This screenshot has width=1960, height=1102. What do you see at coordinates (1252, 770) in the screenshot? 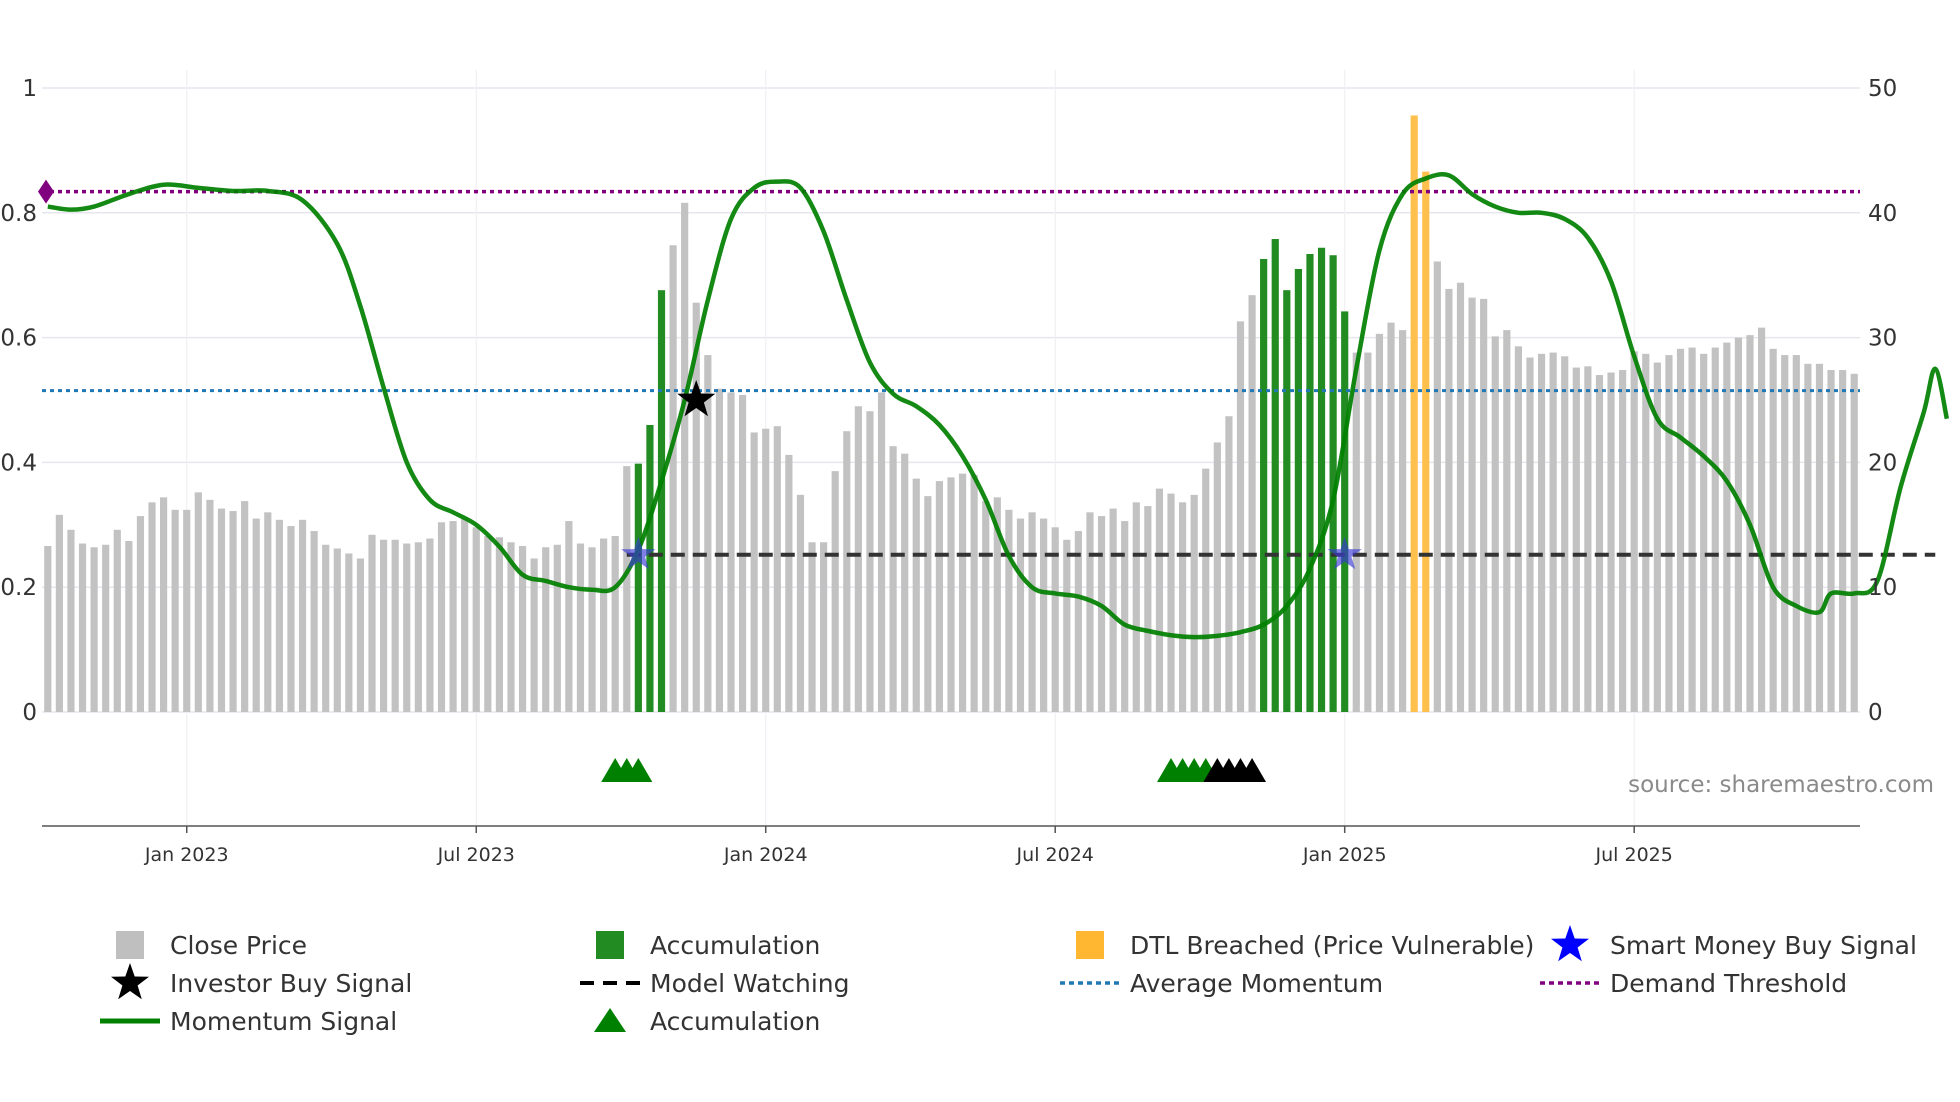
I see `accumulation-triangle-dark` at bounding box center [1252, 770].